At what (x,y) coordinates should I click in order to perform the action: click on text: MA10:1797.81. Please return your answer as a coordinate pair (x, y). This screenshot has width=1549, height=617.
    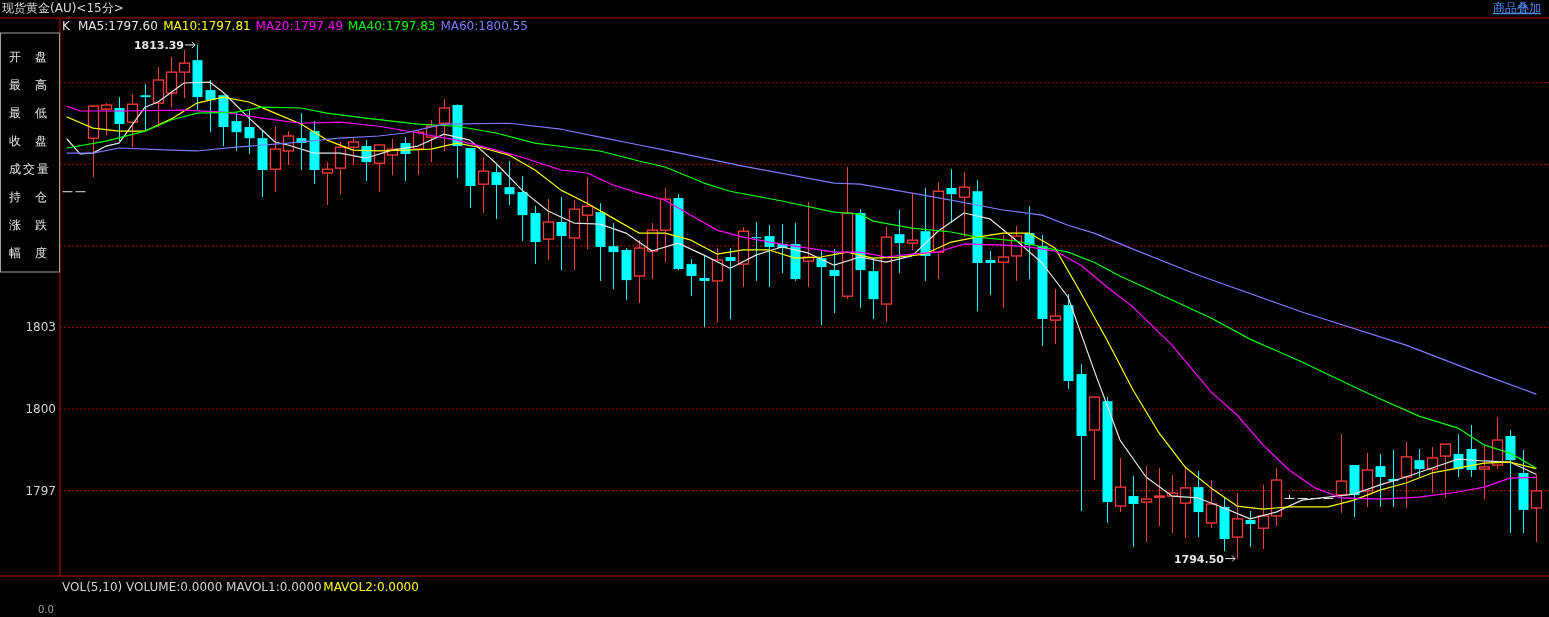
    Looking at the image, I should click on (207, 26).